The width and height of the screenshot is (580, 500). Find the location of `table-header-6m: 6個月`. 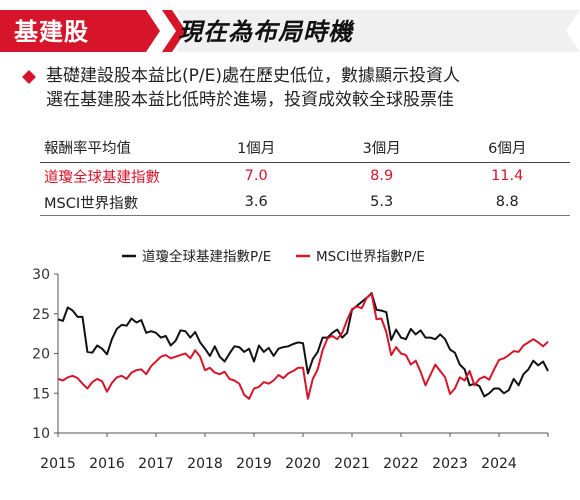

table-header-6m: 6個月 is located at coordinates (507, 148).